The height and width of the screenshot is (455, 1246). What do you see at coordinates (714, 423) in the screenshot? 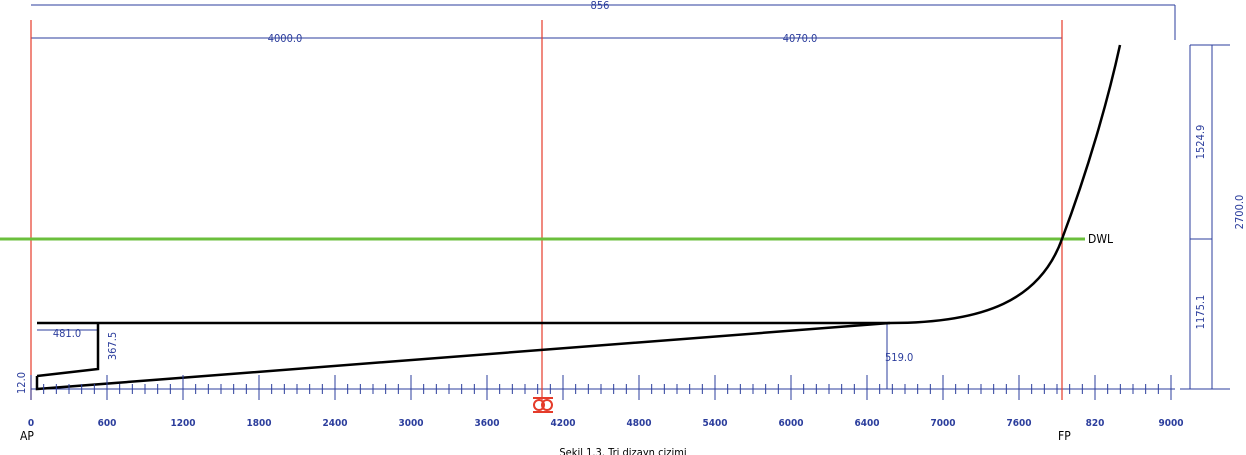
I see `scale-label: 5400` at bounding box center [714, 423].